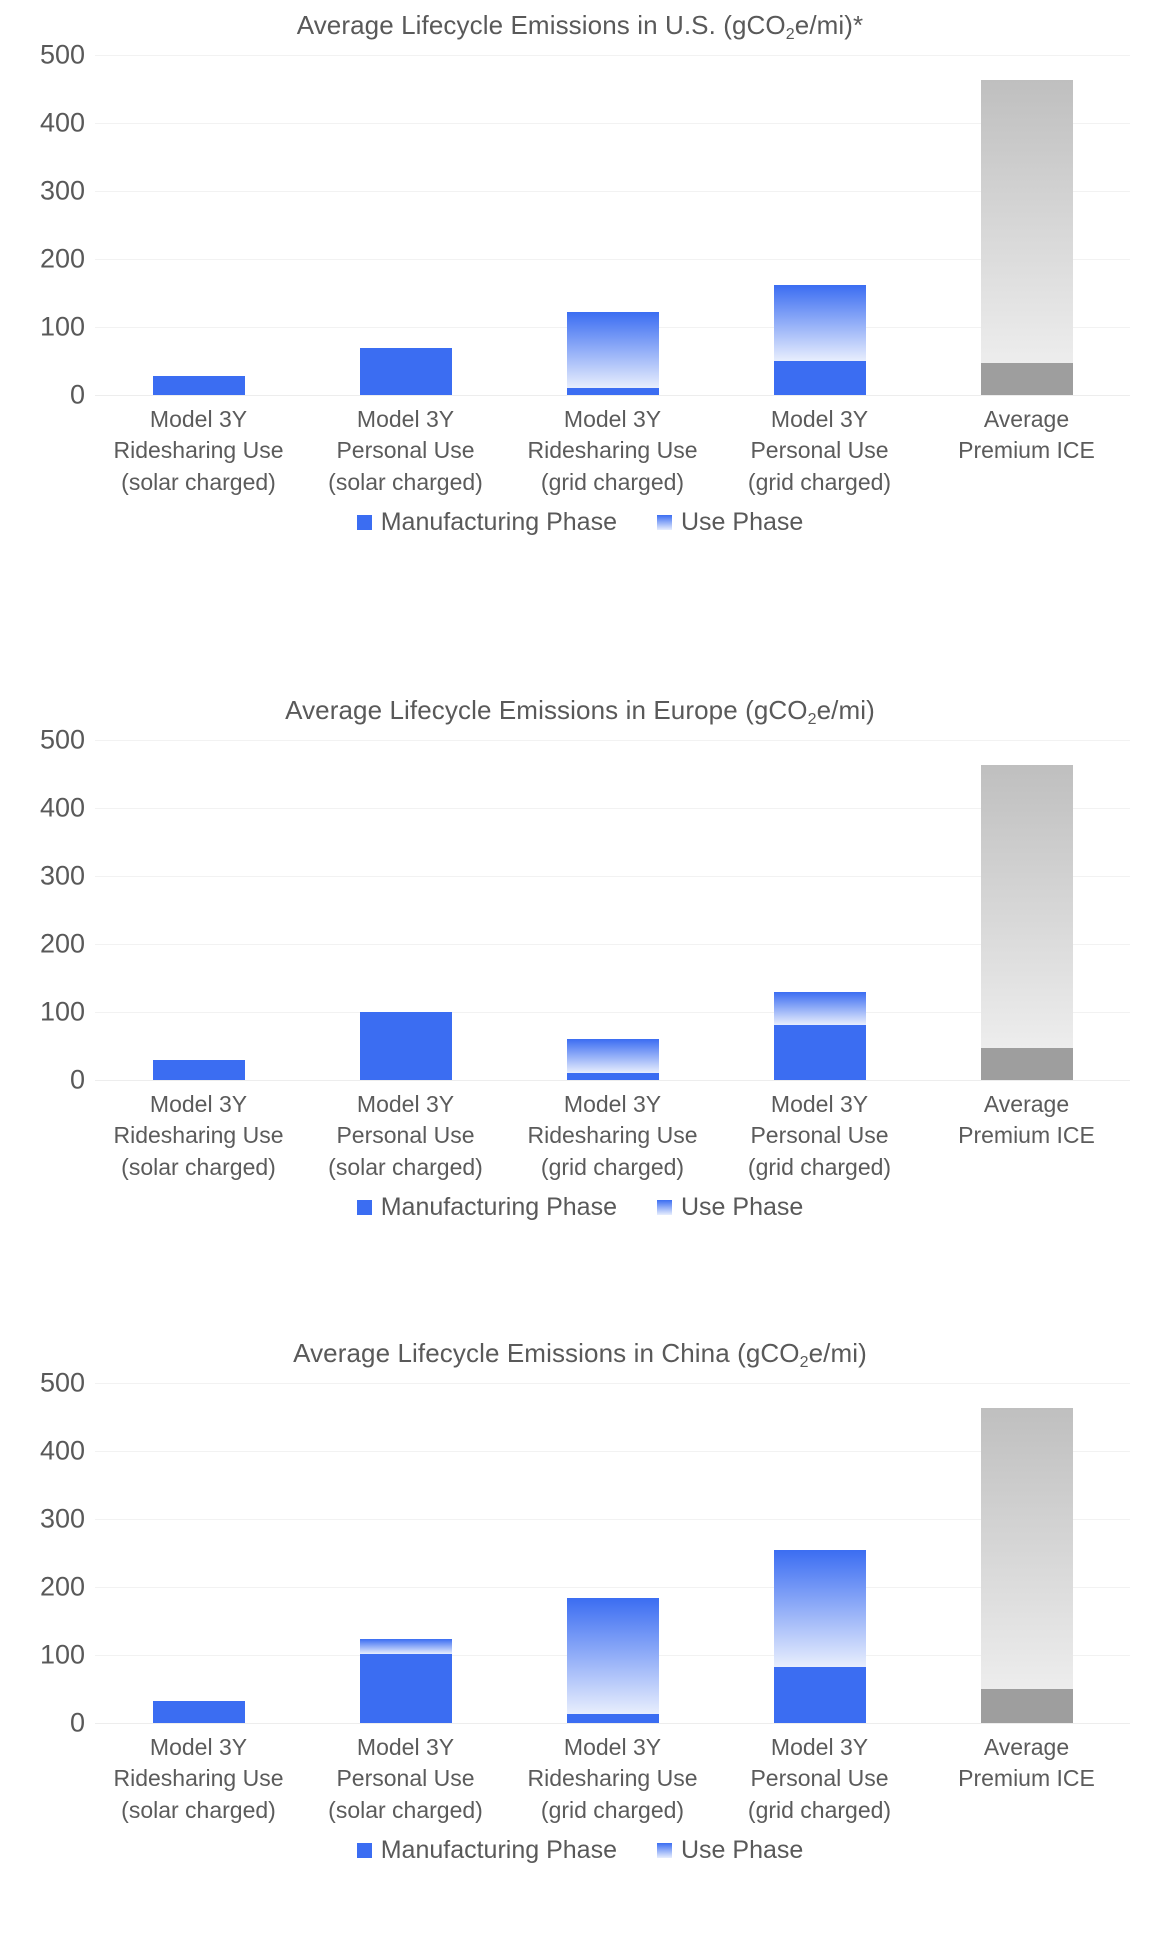 This screenshot has height=1947, width=1160. Describe the element at coordinates (62, 807) in the screenshot. I see `y-axis-tick-label: 400` at that location.